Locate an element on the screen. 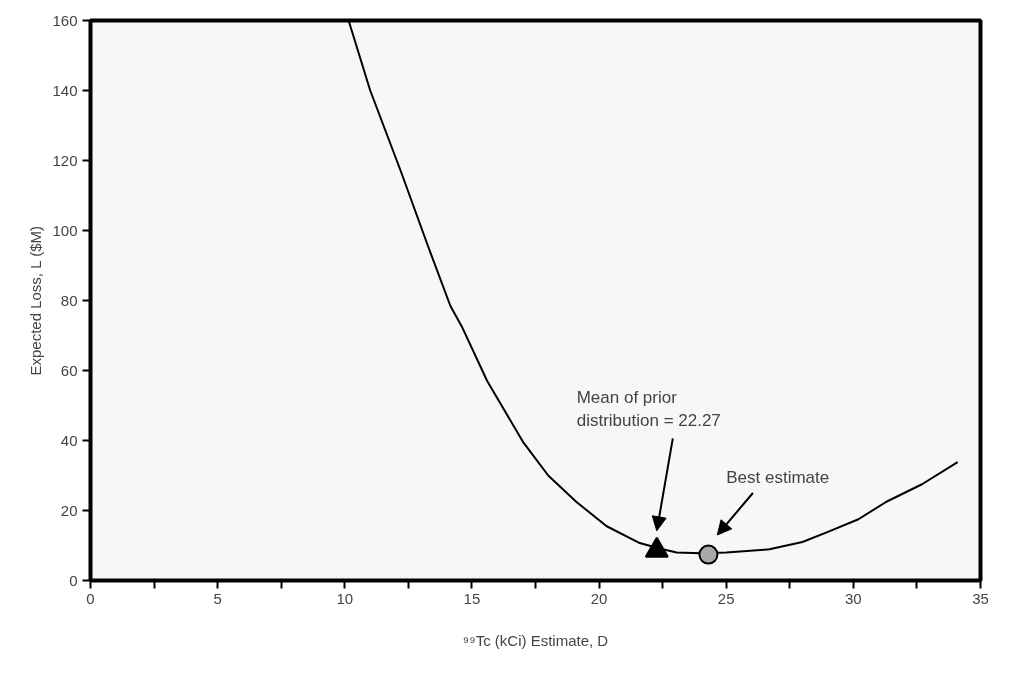 The image size is (1013, 684). y-tick-label: 140 is located at coordinates (65, 90).